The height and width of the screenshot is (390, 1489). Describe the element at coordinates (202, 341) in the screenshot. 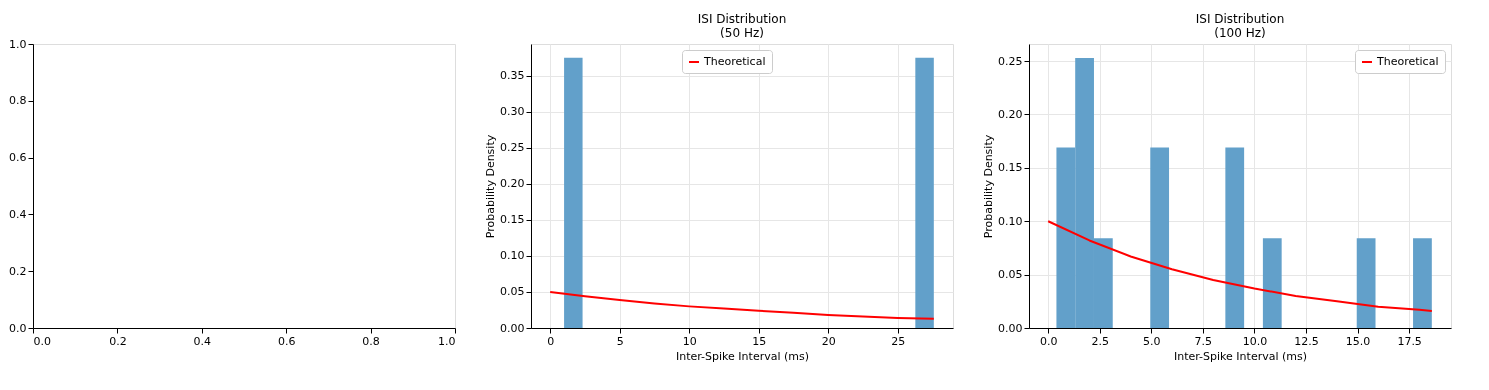

I see `x-tick-label: 0.4` at that location.